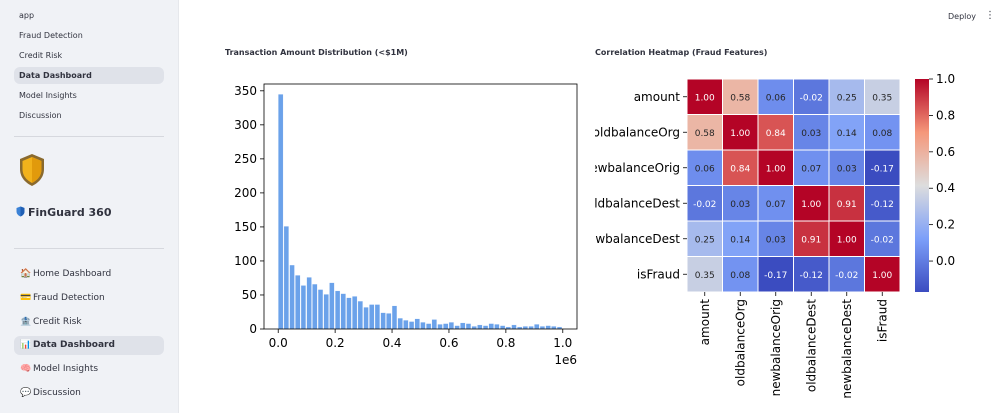  Describe the element at coordinates (89, 274) in the screenshot. I see `nav-home-dashboard: 🏠 Home Dashboard` at that location.